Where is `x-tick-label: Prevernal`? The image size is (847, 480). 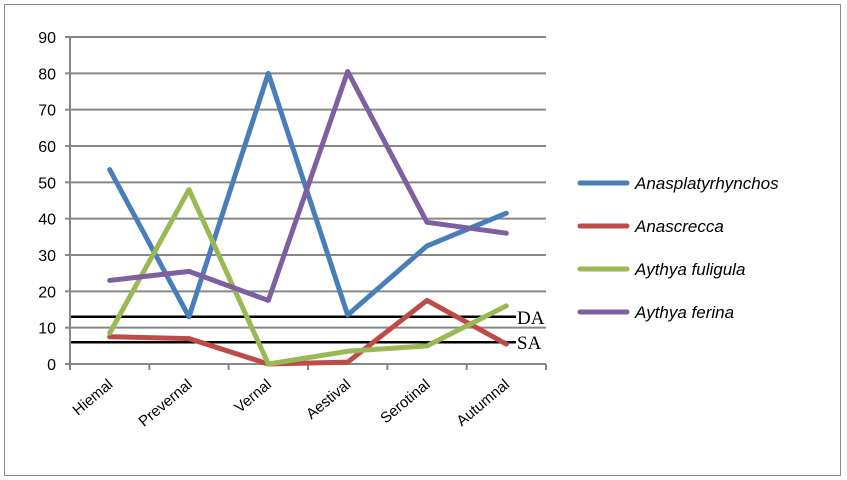 x-tick-label: Prevernal is located at coordinates (165, 403).